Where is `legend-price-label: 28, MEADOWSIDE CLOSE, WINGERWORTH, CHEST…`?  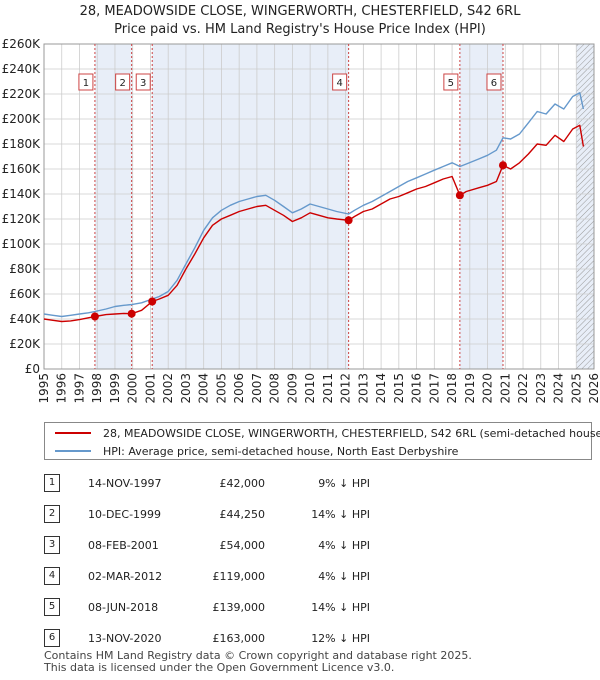
legend-price-label: 28, MEADOWSIDE CLOSE, WINGERWORTH, CHEST… is located at coordinates (351, 433).